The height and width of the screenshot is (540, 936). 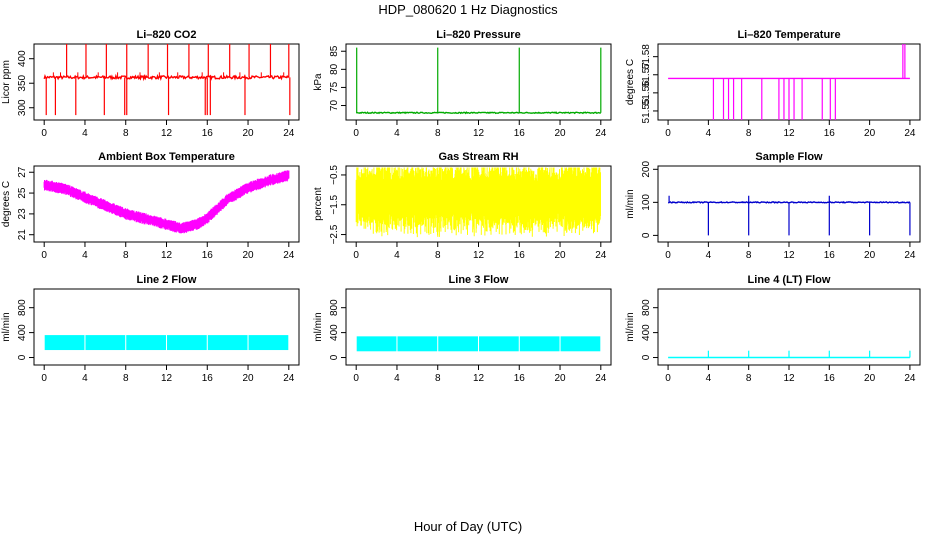 I want to click on panel-7: Line 2 Flow ml/min 0 4 8 12 16 20 24 0 400 800, so click(x=150, y=329).